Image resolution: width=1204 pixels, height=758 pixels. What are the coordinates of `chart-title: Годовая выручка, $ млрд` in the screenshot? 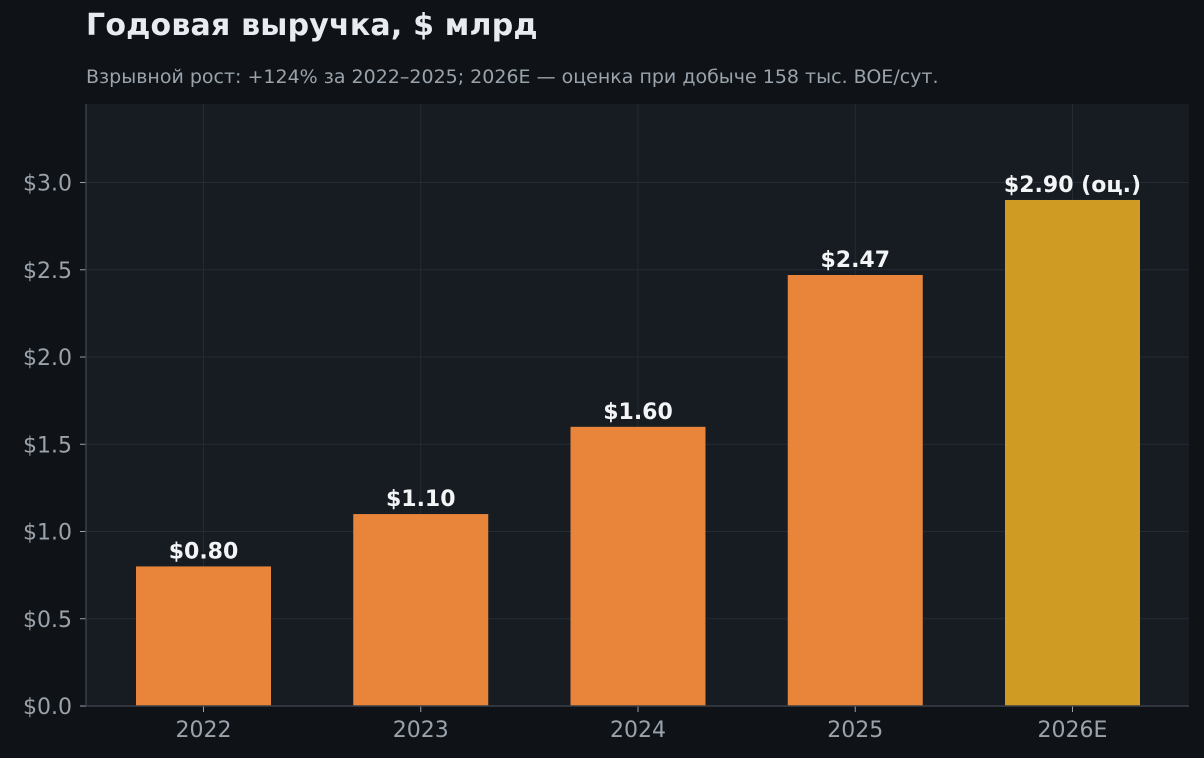 It's located at (312, 25).